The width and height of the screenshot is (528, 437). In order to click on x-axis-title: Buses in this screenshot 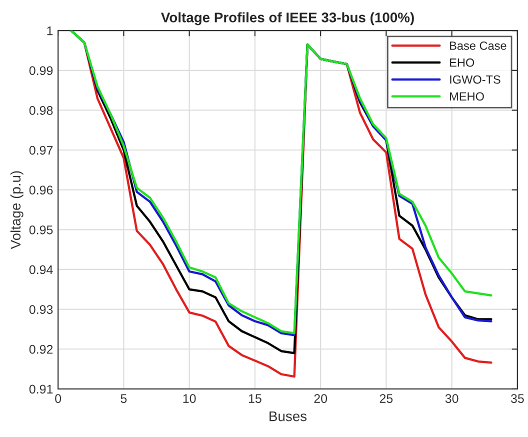, I will do `click(288, 417)`.